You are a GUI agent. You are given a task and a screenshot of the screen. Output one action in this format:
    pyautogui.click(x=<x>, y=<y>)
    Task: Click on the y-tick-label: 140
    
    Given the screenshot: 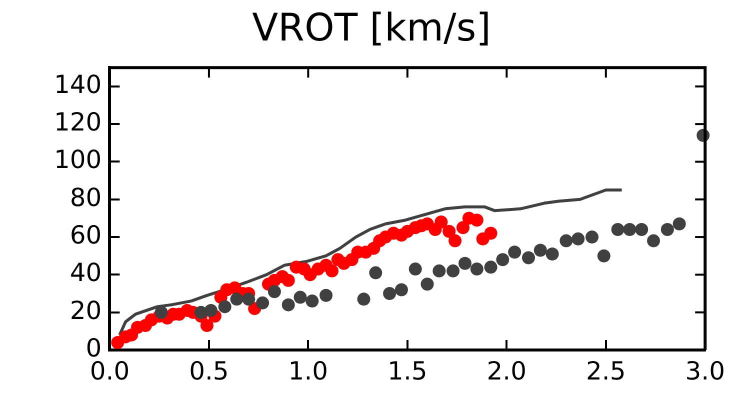 What is the action you would take?
    pyautogui.click(x=78, y=84)
    